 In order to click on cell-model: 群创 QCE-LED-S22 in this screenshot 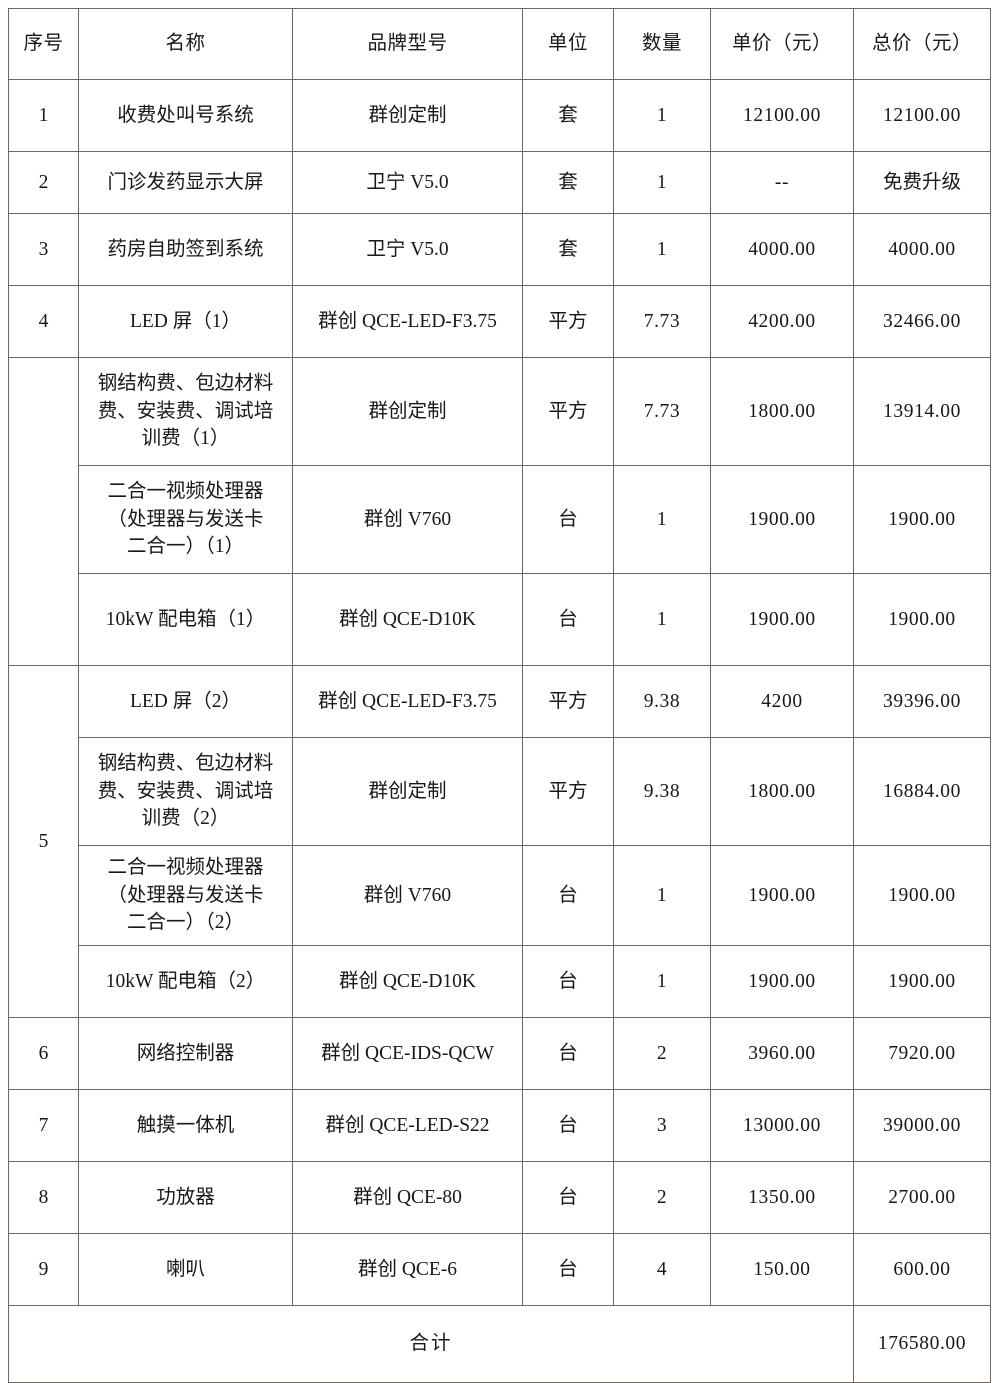, I will do `click(407, 1125)`.